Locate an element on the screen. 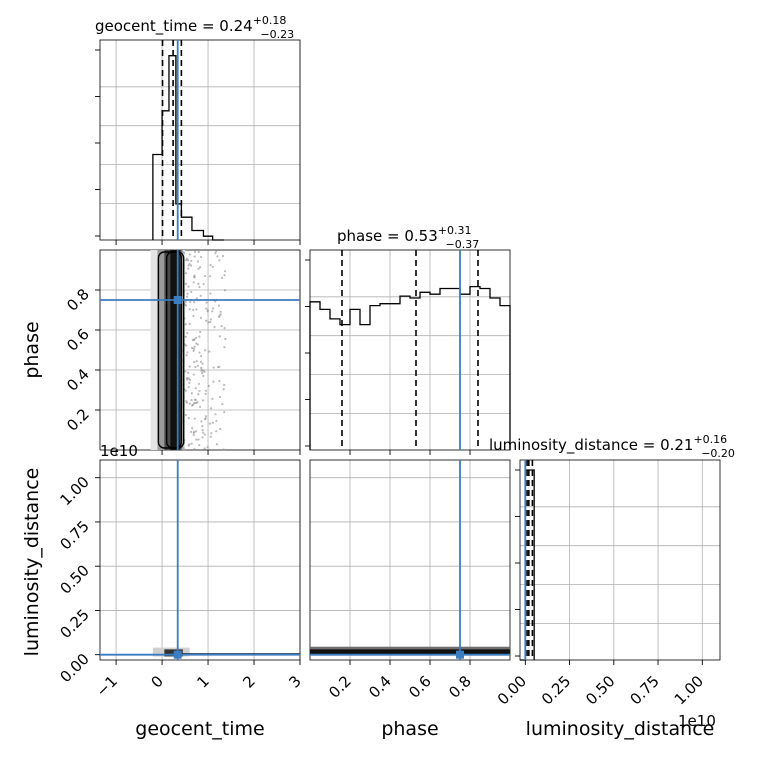 This screenshot has width=760, height=760. y-tick-label: 0.2 is located at coordinates (78, 420).